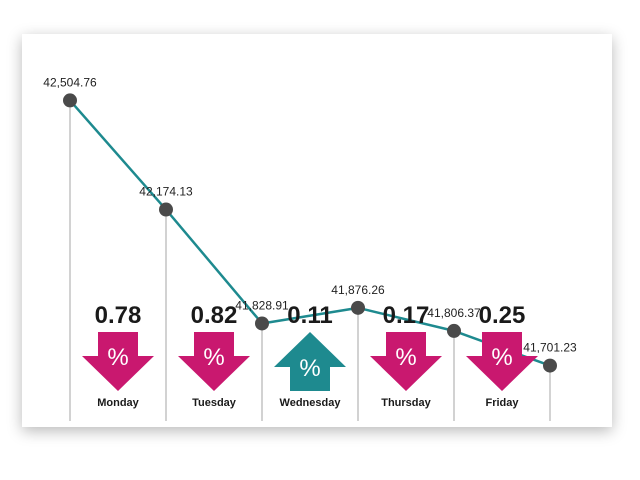  I want to click on arrow-up-icon, so click(310, 361).